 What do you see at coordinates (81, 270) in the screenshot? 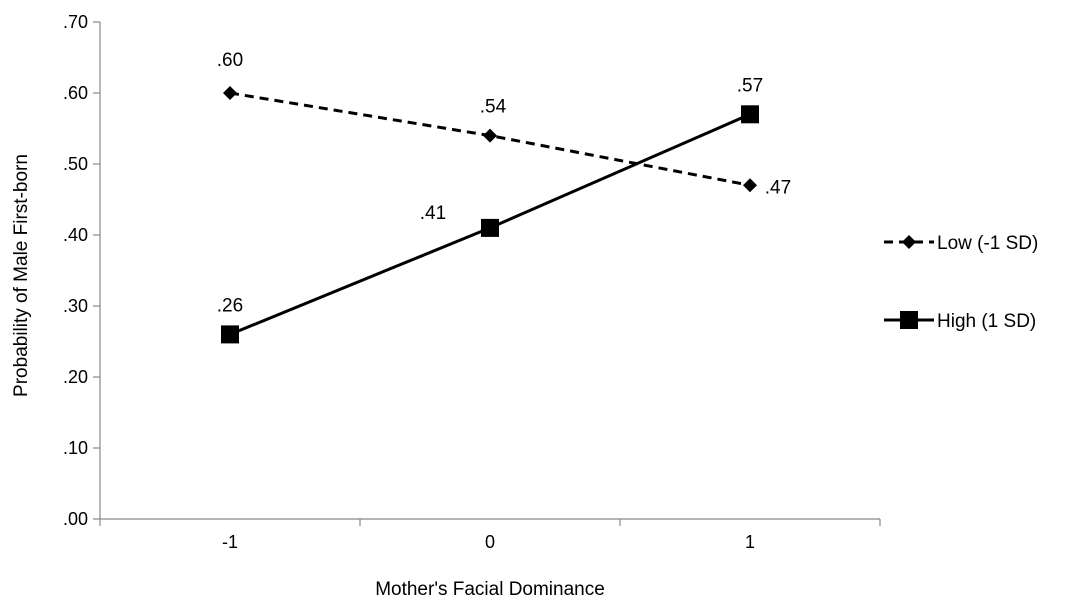
I see `y-axis-ticks: .00 .10 .20 .30 .40 .50 .60 .70` at bounding box center [81, 270].